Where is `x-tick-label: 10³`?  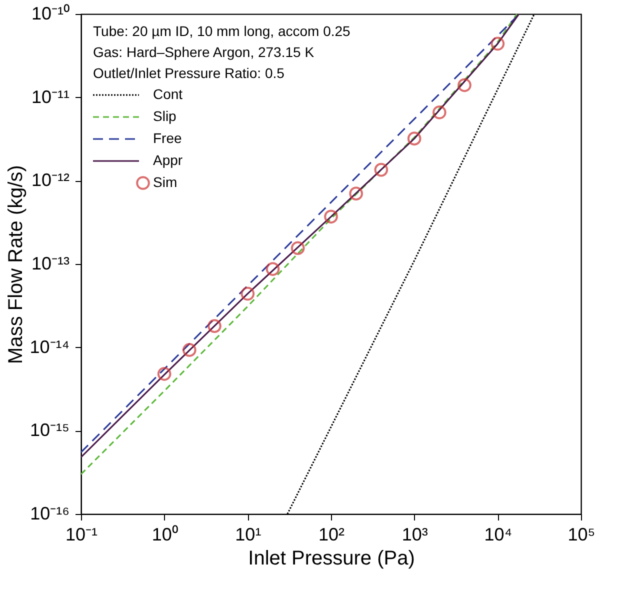
x-tick-label: 10³ is located at coordinates (415, 534).